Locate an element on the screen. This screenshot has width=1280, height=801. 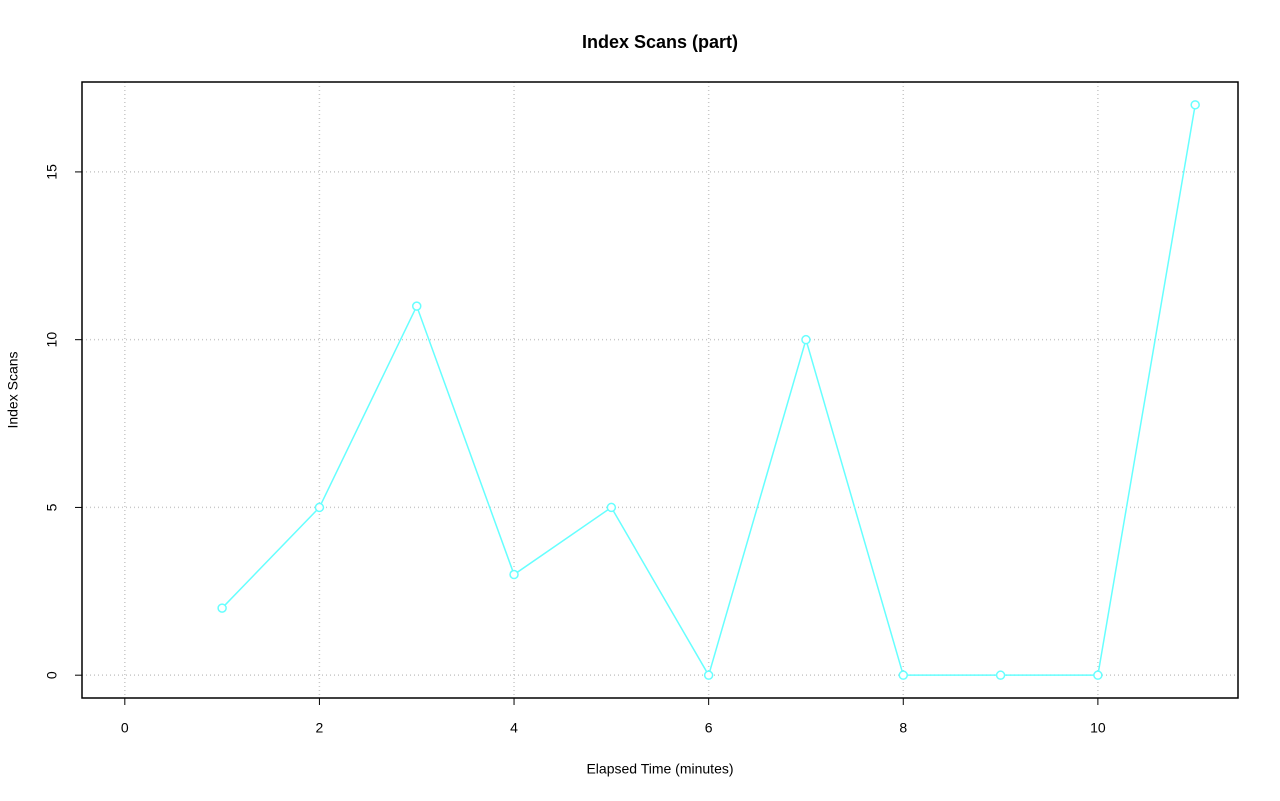
y-tick-label: 15 is located at coordinates (52, 172).